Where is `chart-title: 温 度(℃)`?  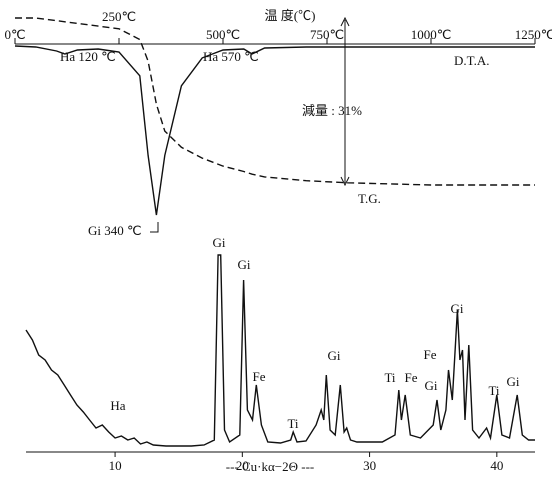
chart-title: 温 度(℃) is located at coordinates (290, 15).